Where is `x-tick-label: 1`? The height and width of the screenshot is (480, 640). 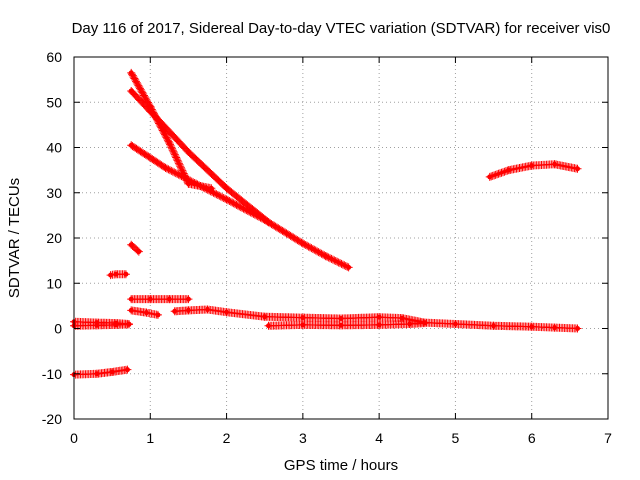
x-tick-label: 1 is located at coordinates (150, 438).